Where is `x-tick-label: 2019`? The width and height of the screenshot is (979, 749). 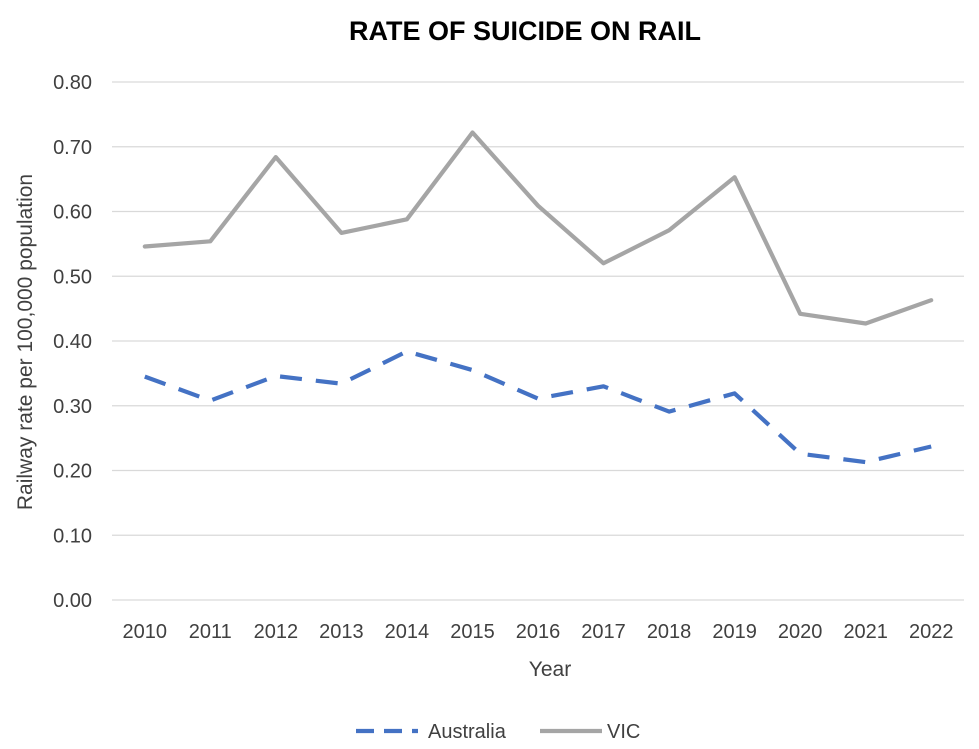 x-tick-label: 2019 is located at coordinates (734, 632).